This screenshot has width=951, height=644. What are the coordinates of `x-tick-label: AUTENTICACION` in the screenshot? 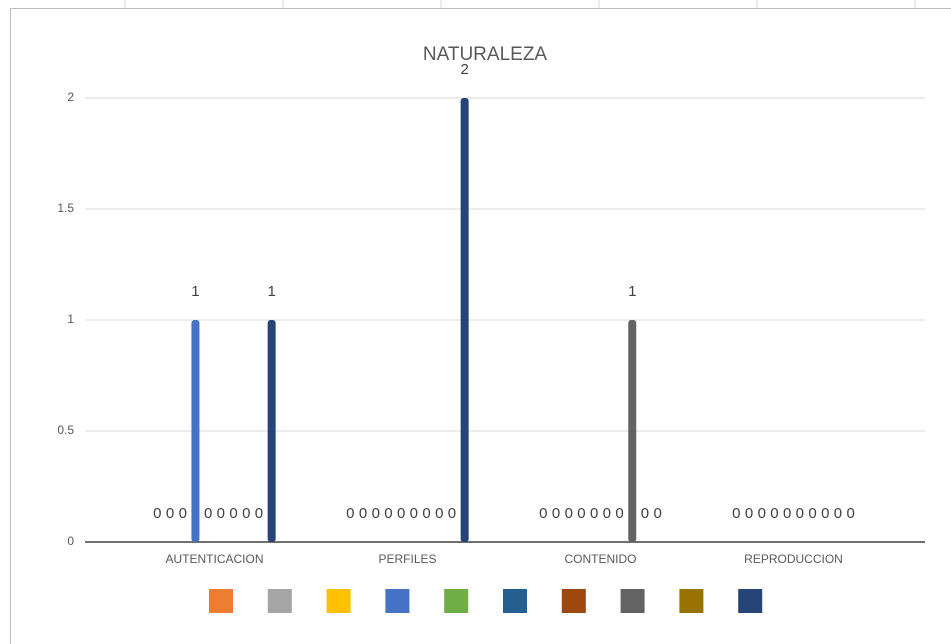 It's located at (214, 559).